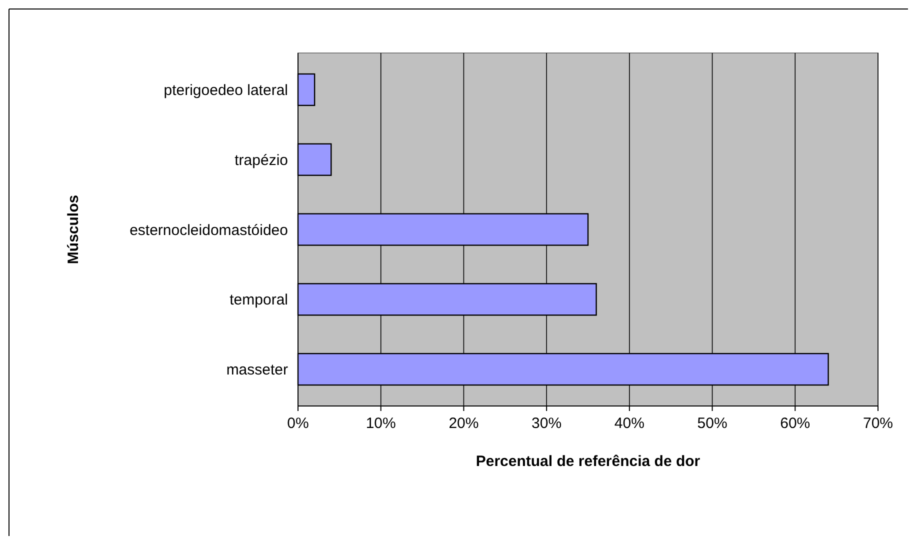 The height and width of the screenshot is (545, 917). What do you see at coordinates (629, 423) in the screenshot?
I see `x-tick-label: 40%` at bounding box center [629, 423].